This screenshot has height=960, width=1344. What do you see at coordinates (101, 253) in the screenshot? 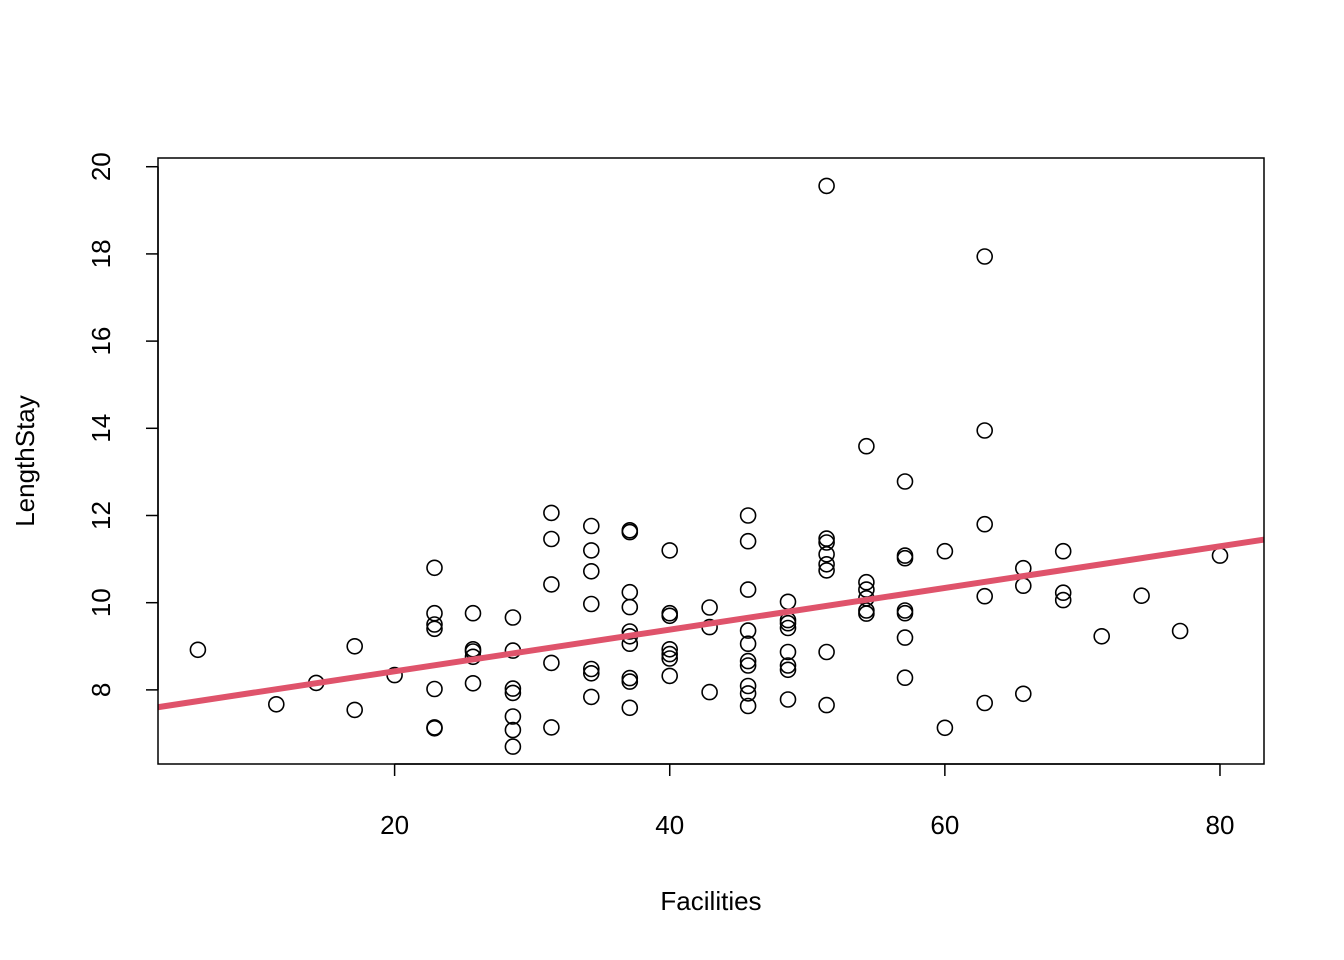
I see `y-tick-label: 18` at bounding box center [101, 253].